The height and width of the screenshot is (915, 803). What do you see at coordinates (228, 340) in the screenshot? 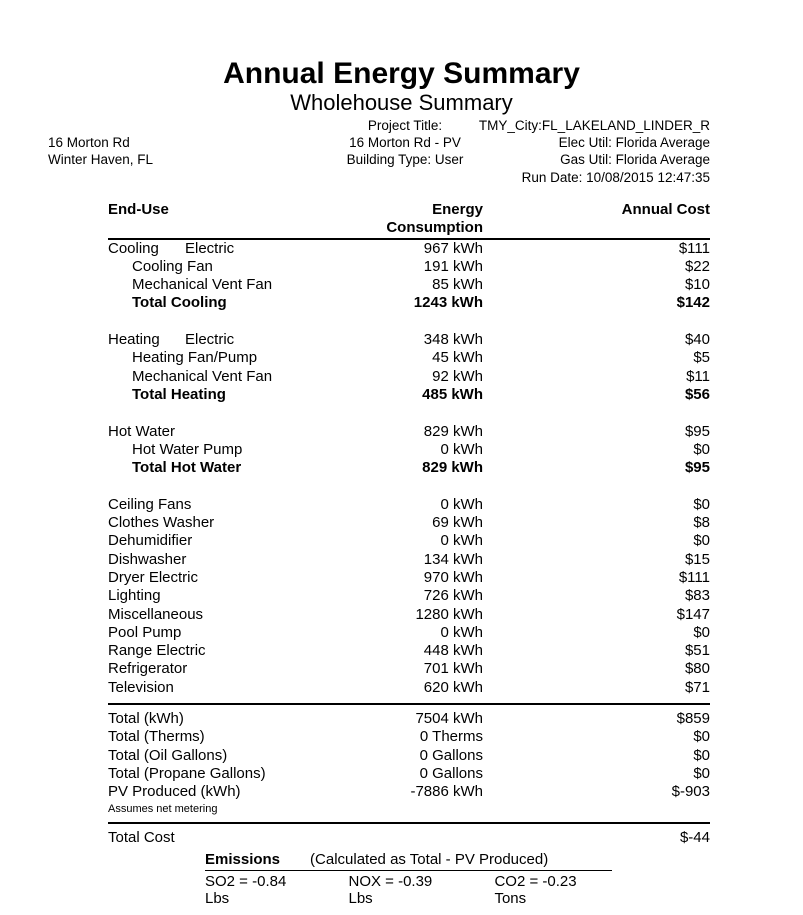
I see `end-use-cell: Heating Electric` at bounding box center [228, 340].